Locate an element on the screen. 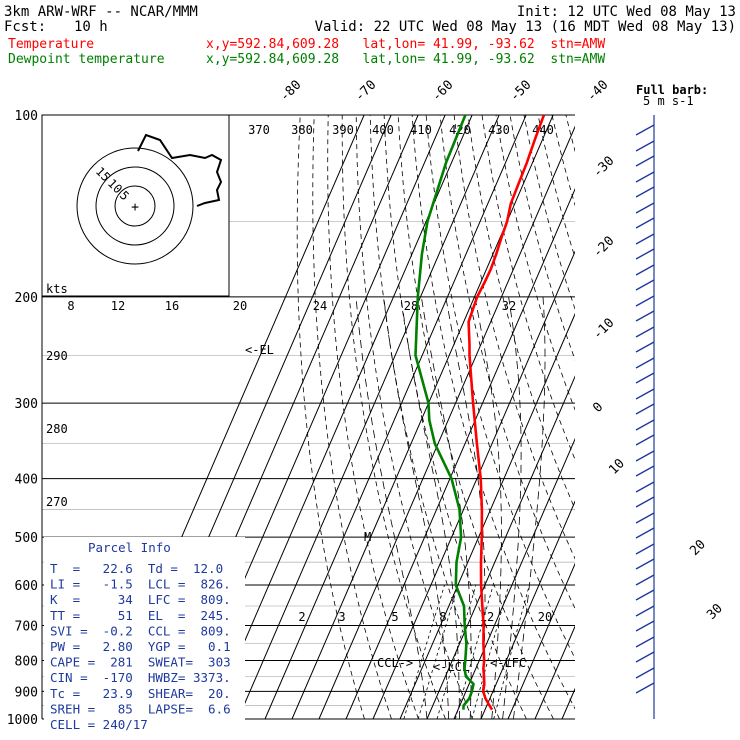 Image resolution: width=740 pixels, height=740 pixels. mixing-ratio-label-0: 2 is located at coordinates (301, 617).